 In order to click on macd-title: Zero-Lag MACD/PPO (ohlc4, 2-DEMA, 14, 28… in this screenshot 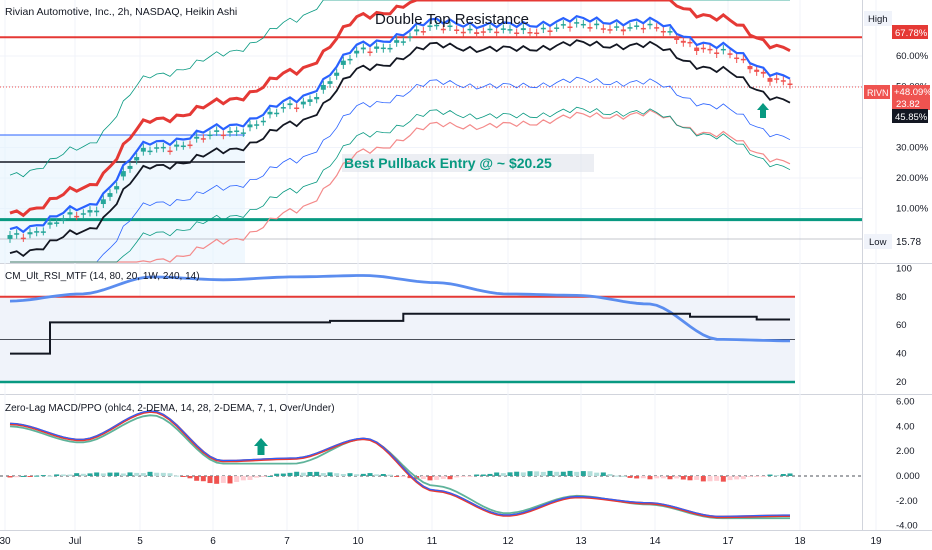, I will do `click(170, 408)`.